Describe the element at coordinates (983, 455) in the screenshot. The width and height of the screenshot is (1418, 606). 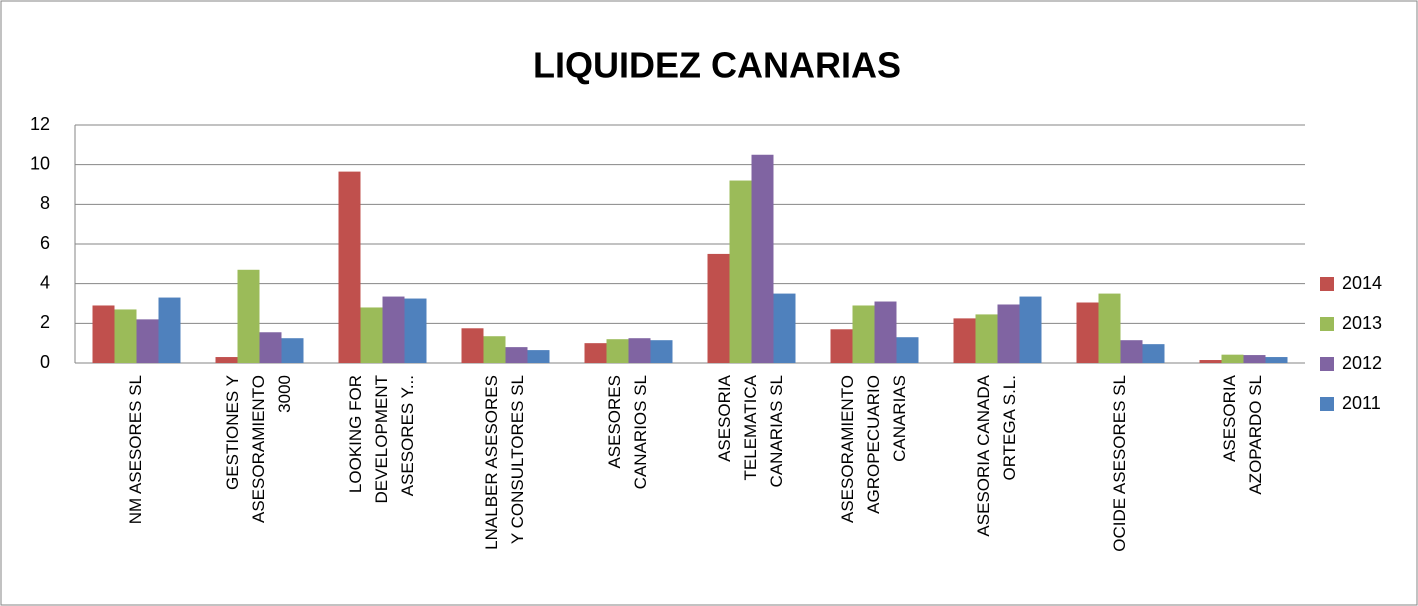
I see `x-tick-label: ASESORIA CANADA` at that location.